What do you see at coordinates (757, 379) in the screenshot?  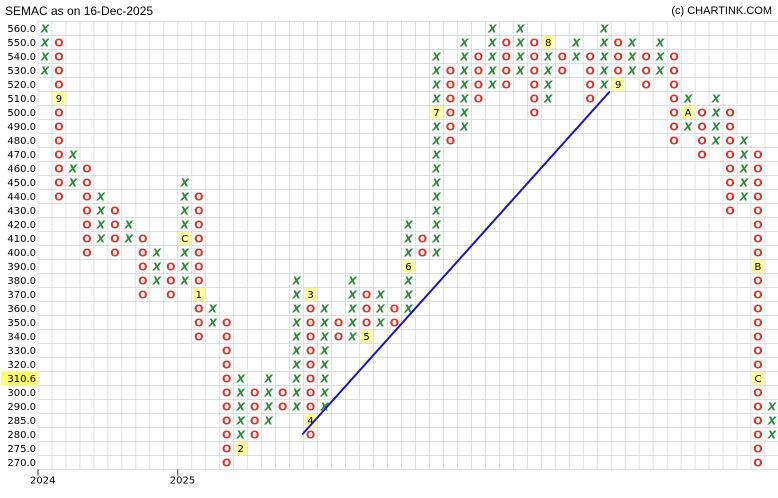 I see `month-marker: C` at bounding box center [757, 379].